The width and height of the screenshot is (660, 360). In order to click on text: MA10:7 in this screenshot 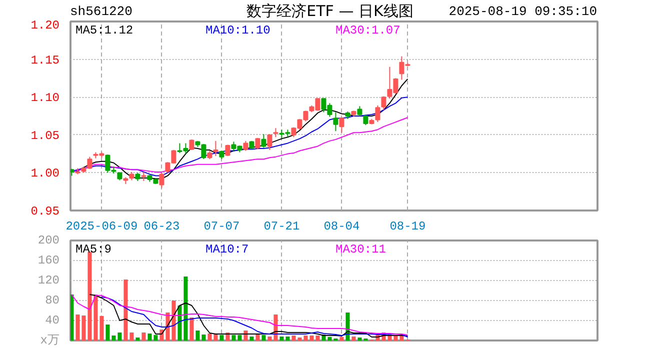, I will do `click(227, 249)`.